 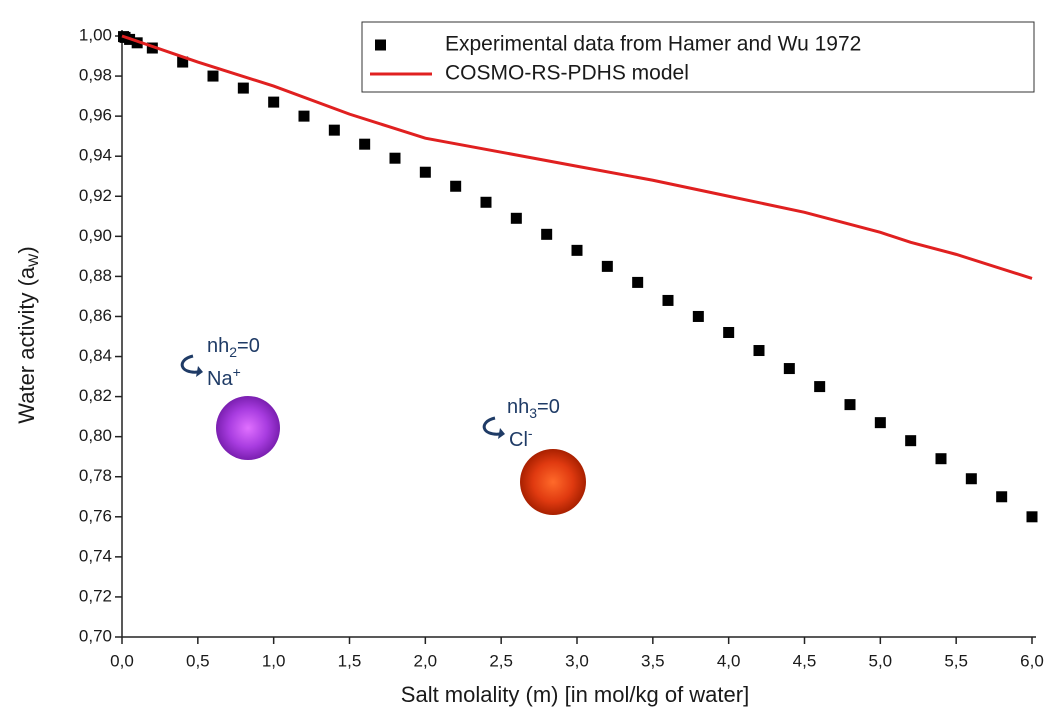 I want to click on x-tick-label: 5,5, so click(x=956, y=660).